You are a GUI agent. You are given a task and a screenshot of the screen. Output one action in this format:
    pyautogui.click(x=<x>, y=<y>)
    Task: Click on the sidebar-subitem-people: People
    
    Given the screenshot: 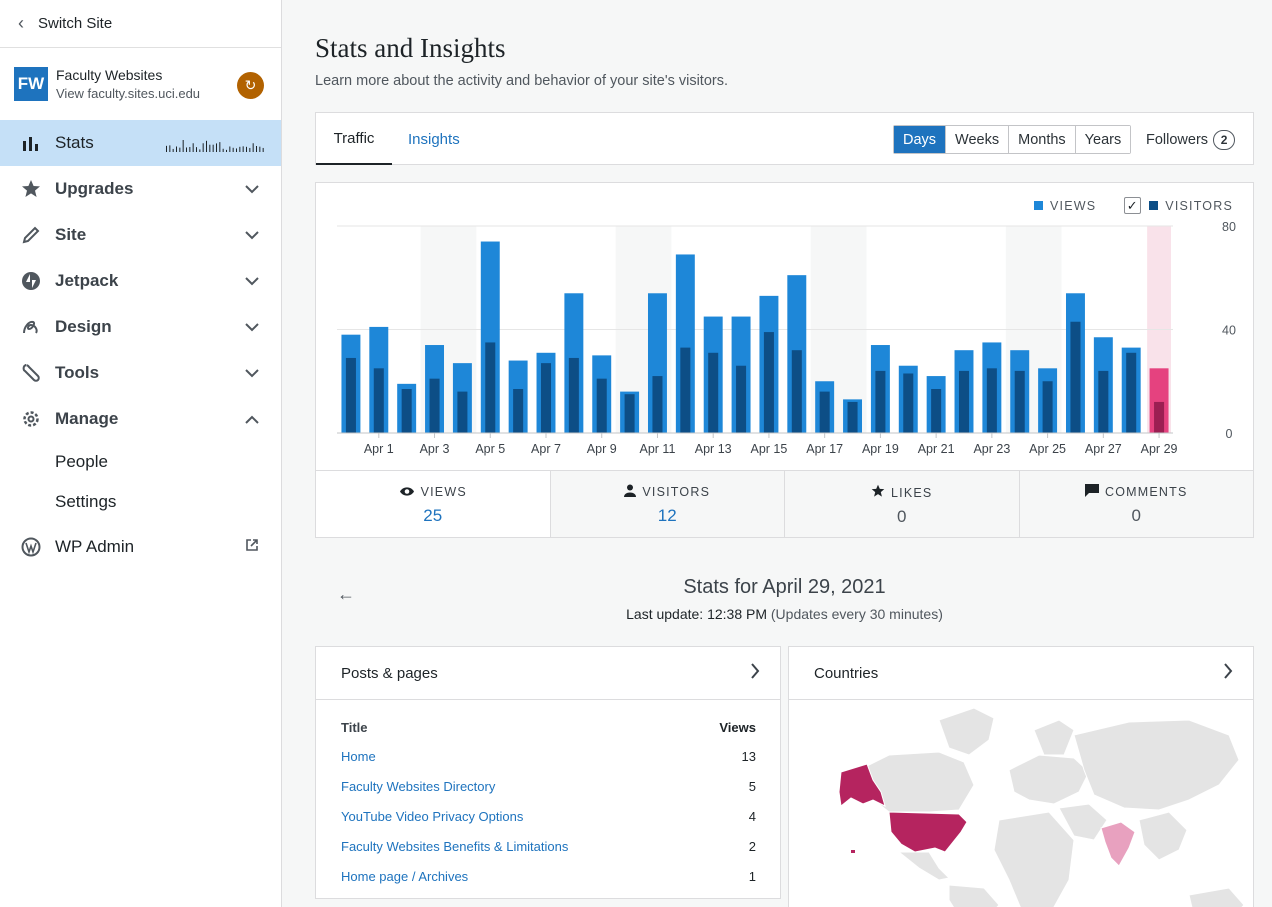 What is the action you would take?
    pyautogui.click(x=81, y=461)
    